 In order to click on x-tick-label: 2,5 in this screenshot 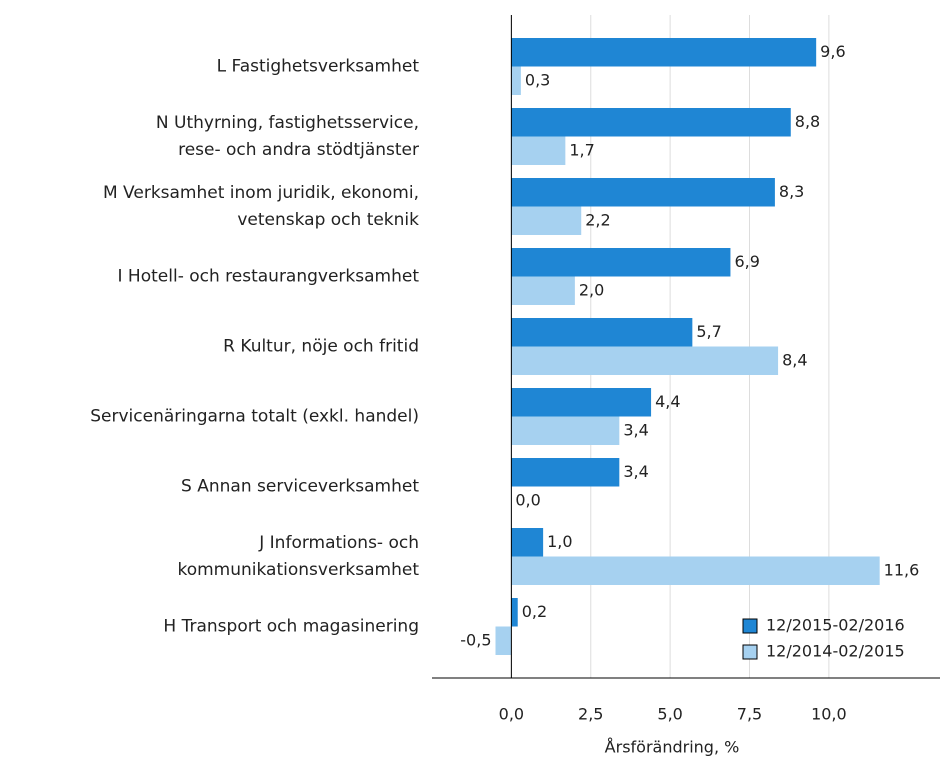, I will do `click(590, 714)`.